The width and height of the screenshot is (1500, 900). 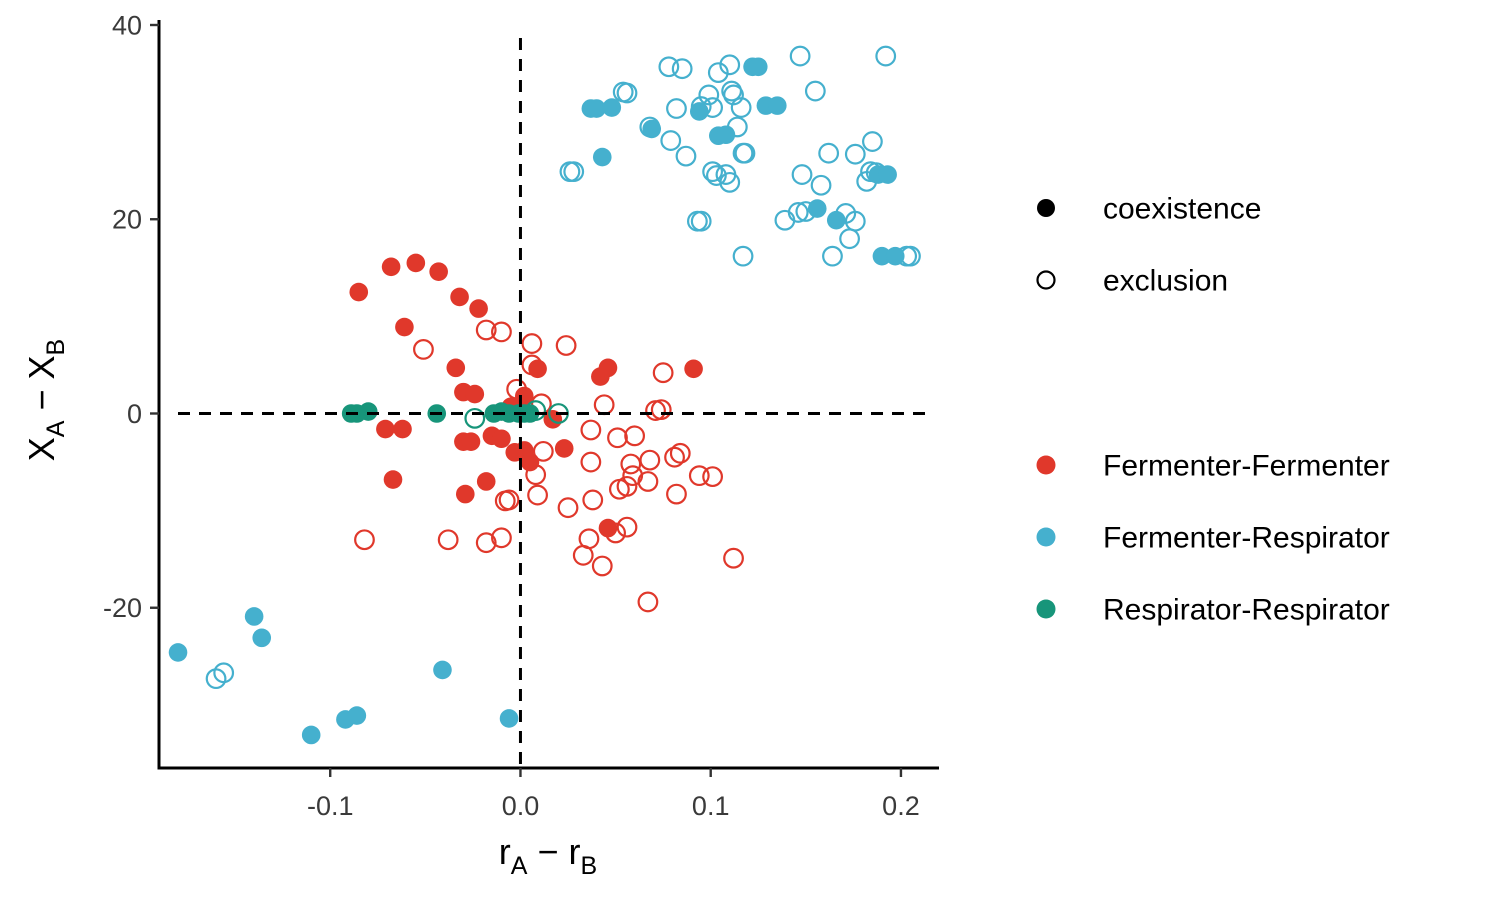 What do you see at coordinates (122, 608) in the screenshot?
I see `y-tick-label: -20` at bounding box center [122, 608].